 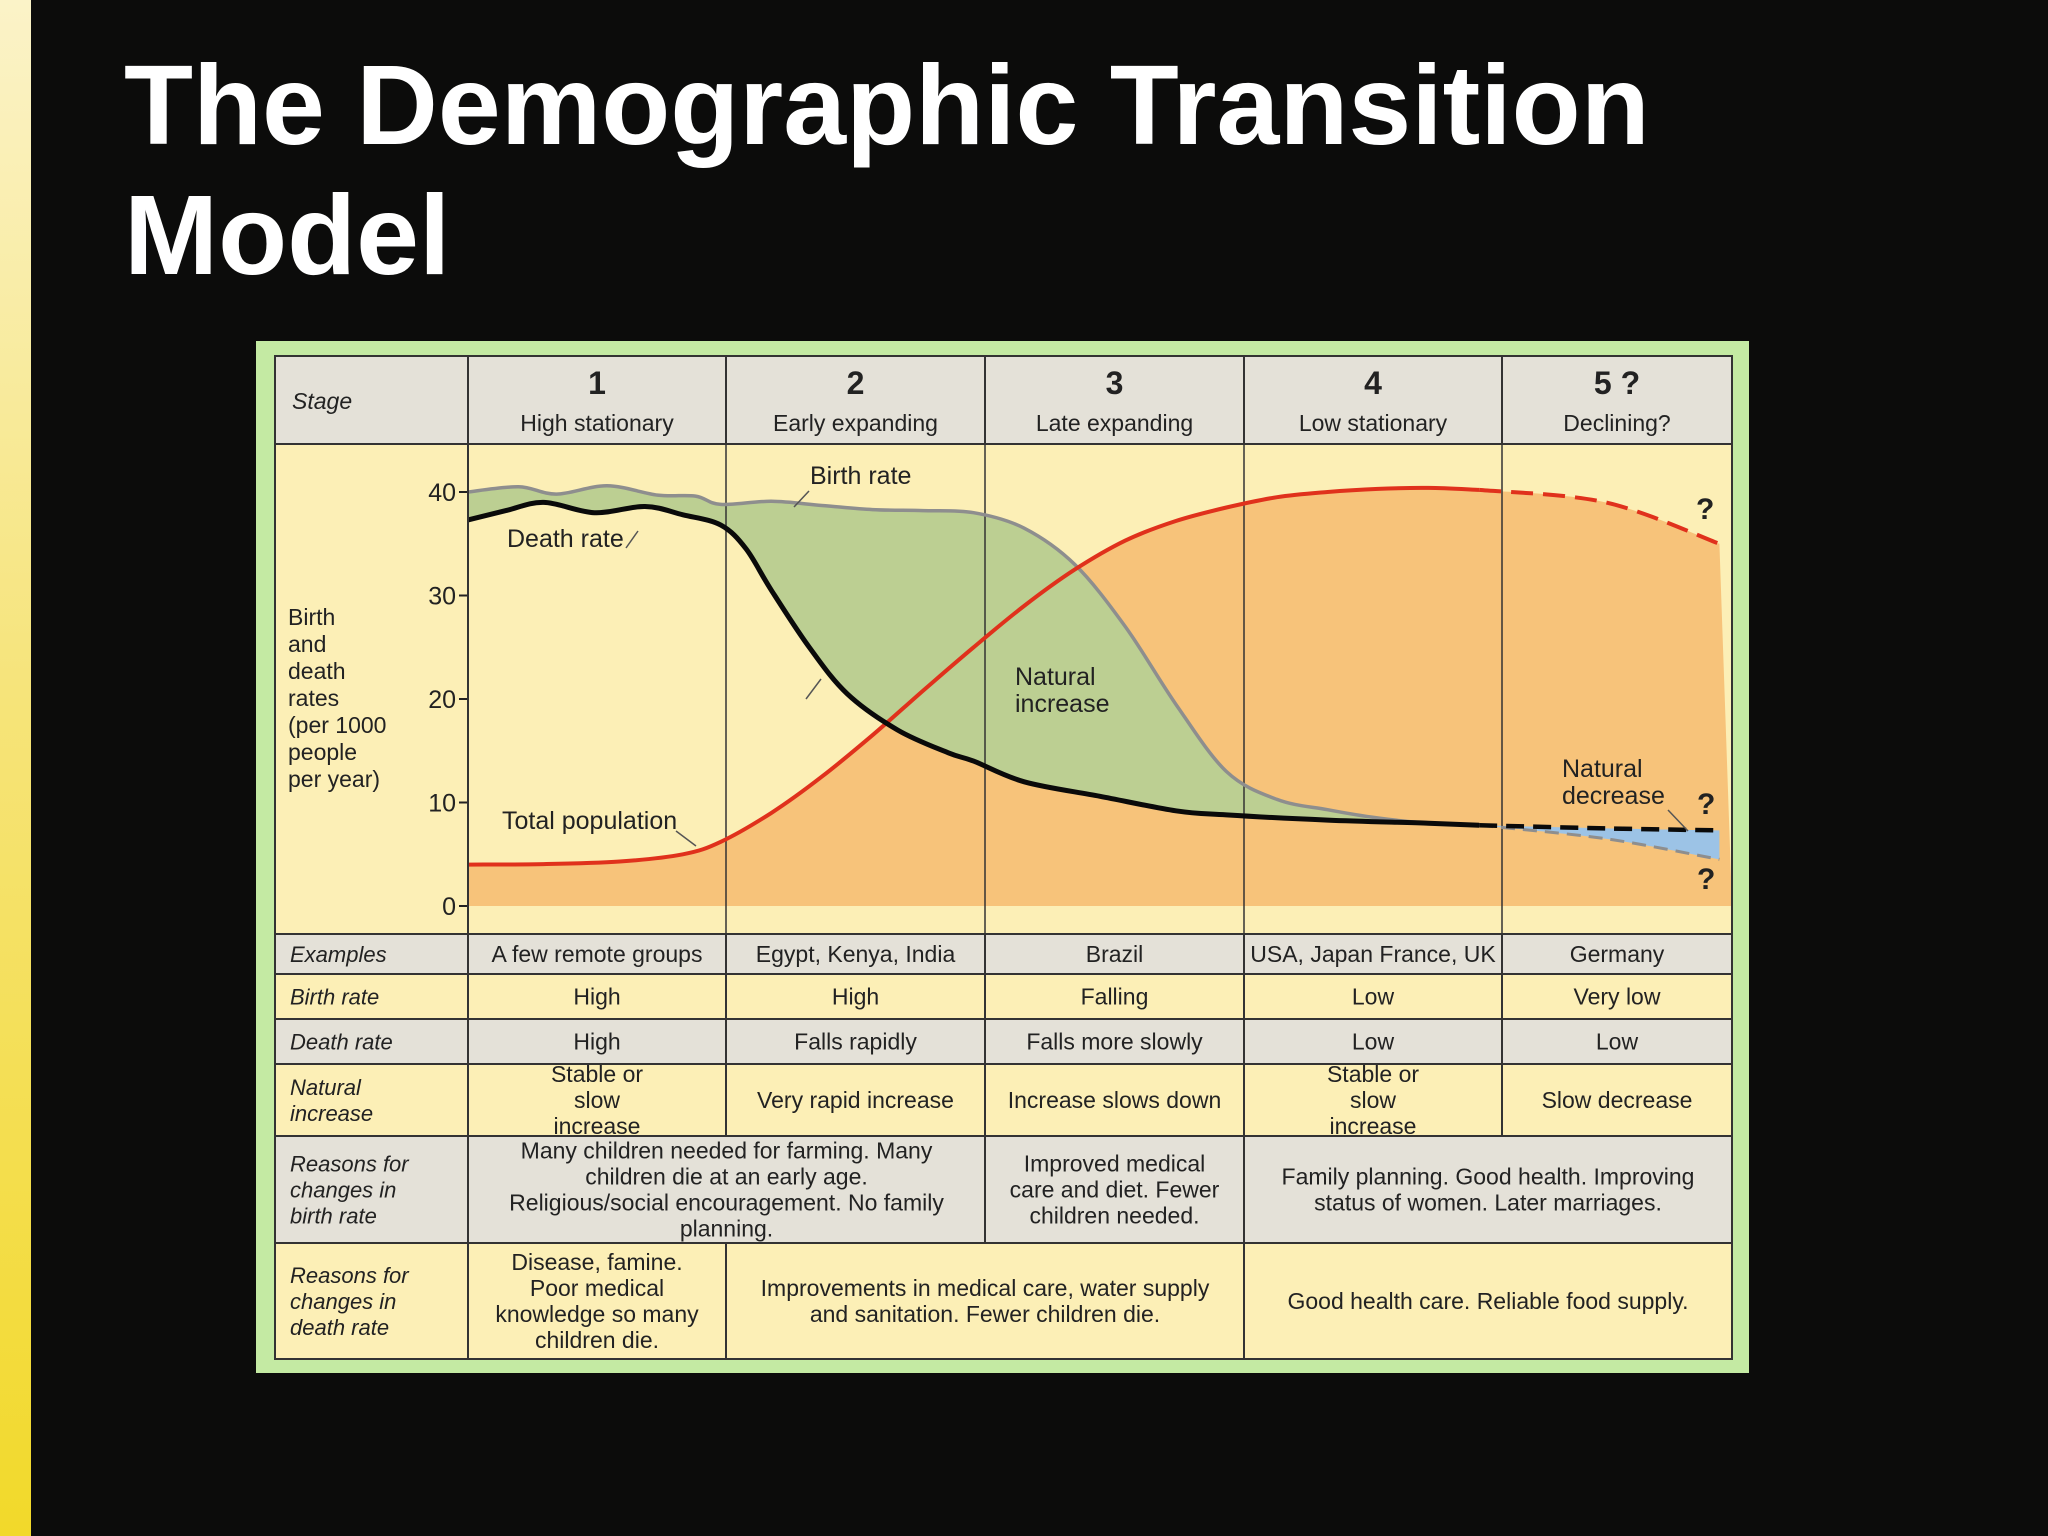 I want to click on stage-dividers, so click(x=1114, y=689).